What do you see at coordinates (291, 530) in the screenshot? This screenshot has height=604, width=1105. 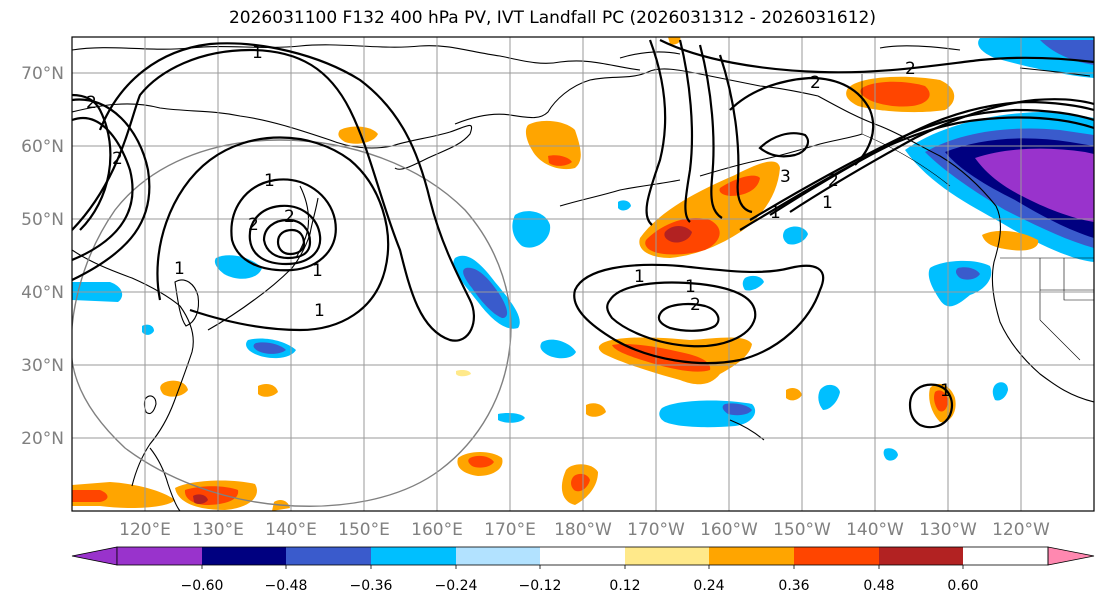 I see `lon-label-140e: 140°E` at bounding box center [291, 530].